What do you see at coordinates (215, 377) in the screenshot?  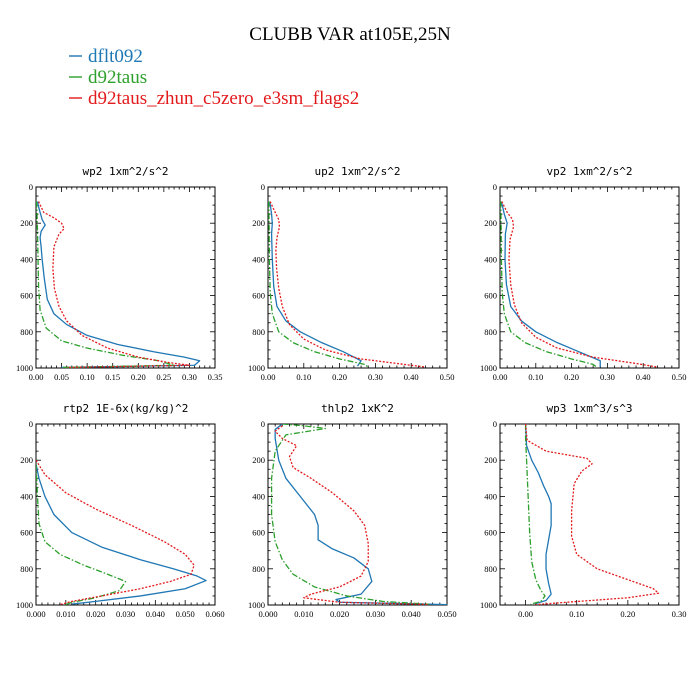 I see `x-tick-label: 0.35` at bounding box center [215, 377].